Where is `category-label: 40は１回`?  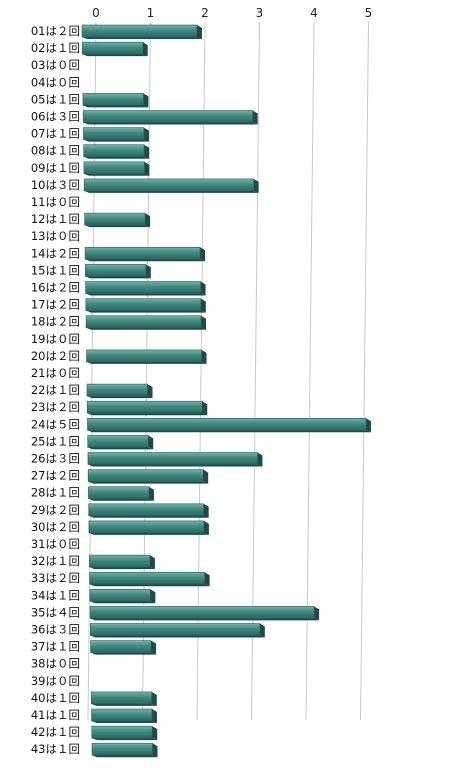
category-label: 40は１回 is located at coordinates (55, 698).